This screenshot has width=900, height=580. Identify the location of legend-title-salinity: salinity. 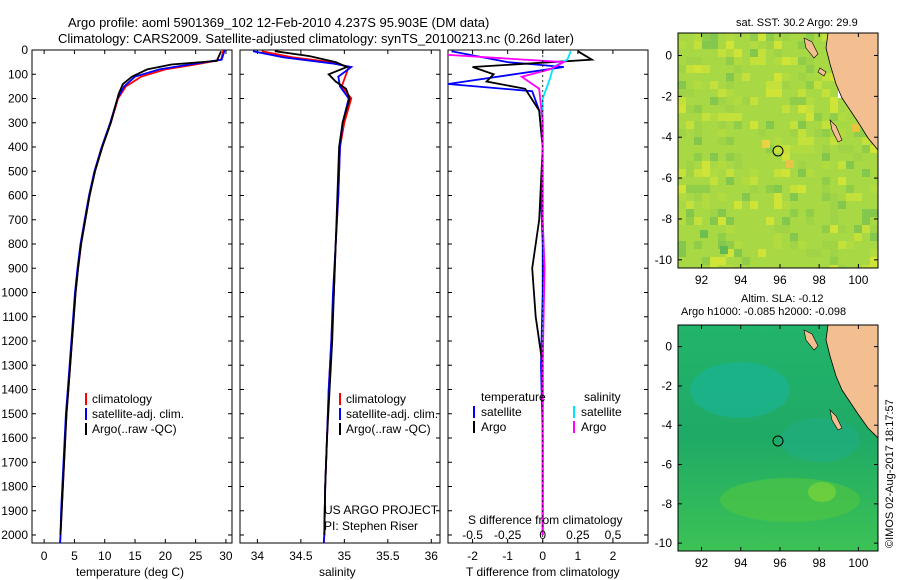
(602, 397).